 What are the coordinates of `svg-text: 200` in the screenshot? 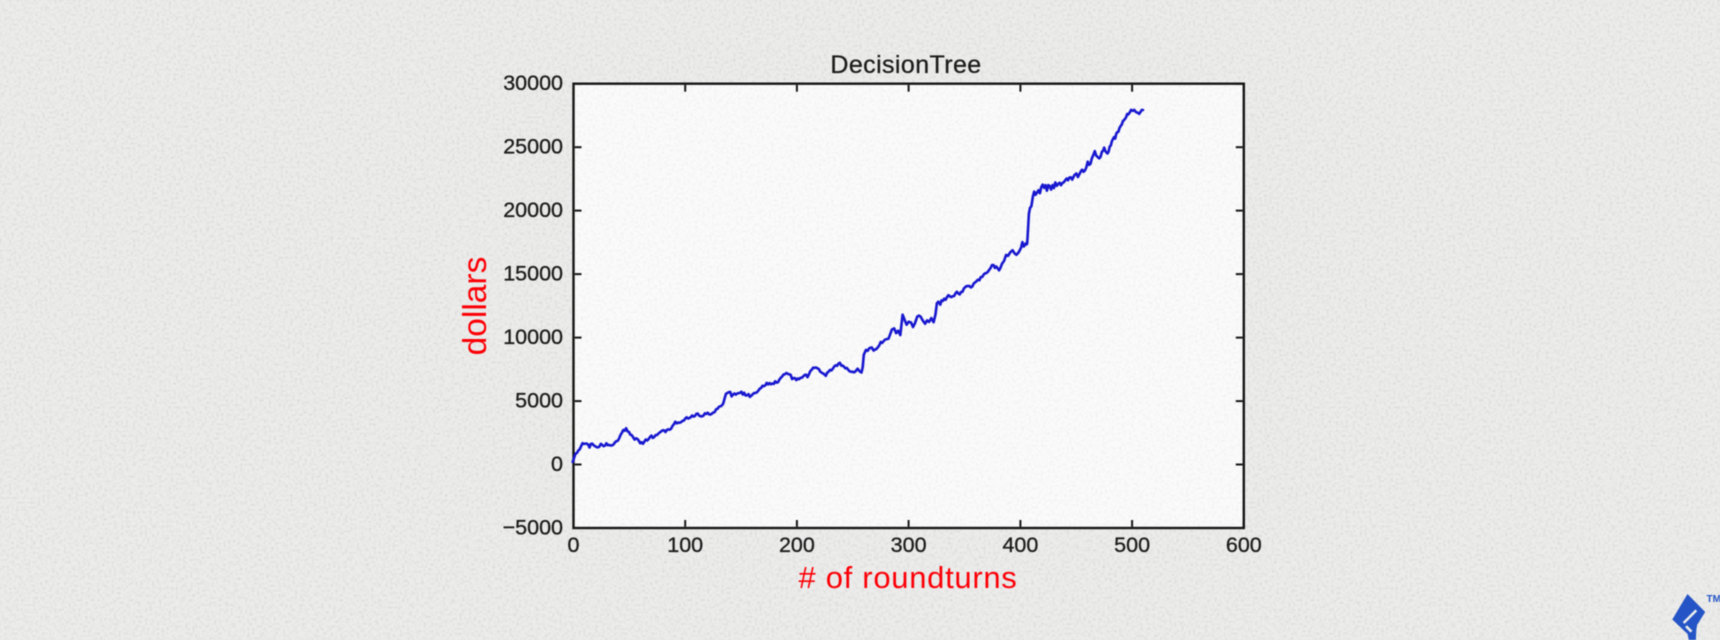 It's located at (797, 545).